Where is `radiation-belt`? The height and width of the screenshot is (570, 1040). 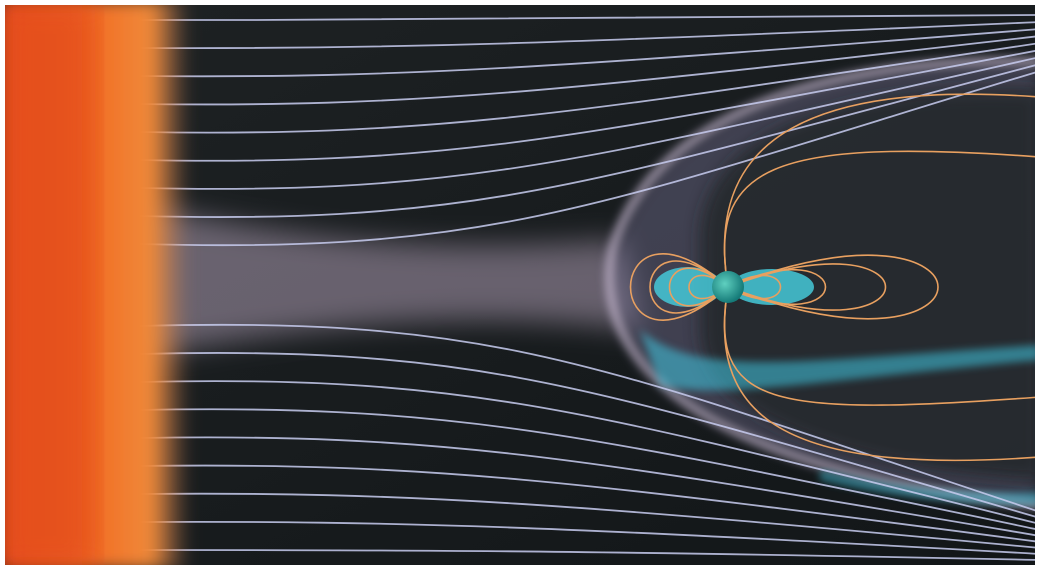
radiation-belt is located at coordinates (688, 287).